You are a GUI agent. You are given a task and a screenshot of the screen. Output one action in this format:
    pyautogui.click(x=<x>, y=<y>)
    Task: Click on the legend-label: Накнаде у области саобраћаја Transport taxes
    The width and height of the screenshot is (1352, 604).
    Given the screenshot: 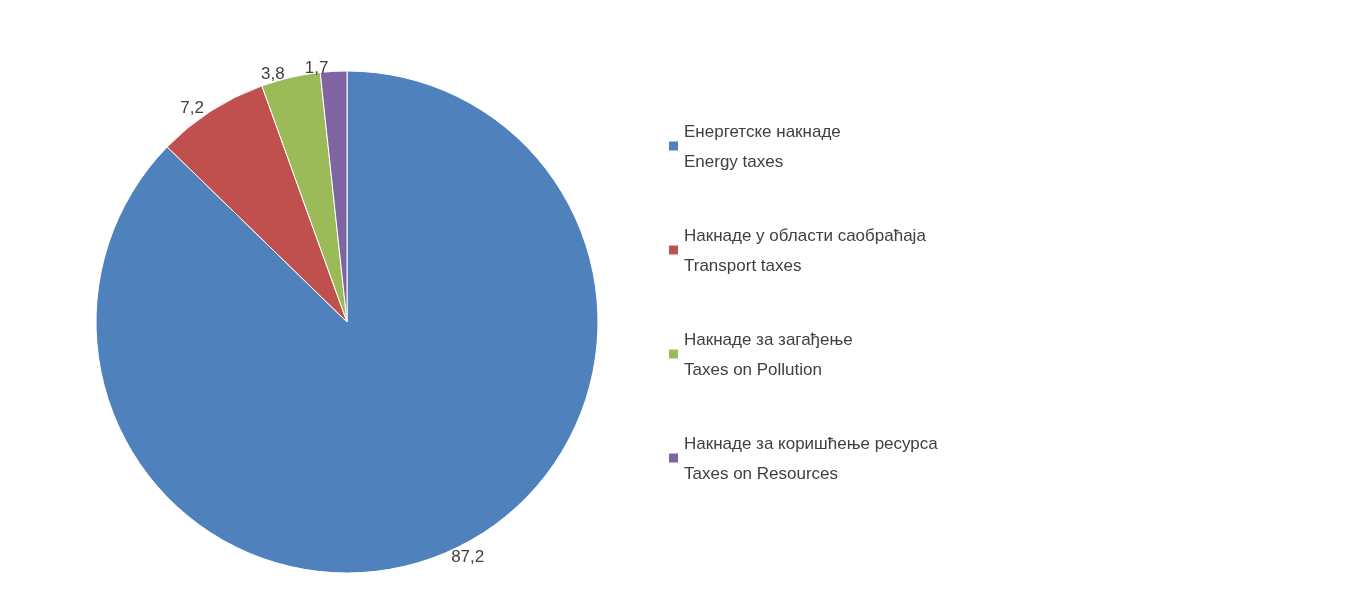 What is the action you would take?
    pyautogui.click(x=805, y=250)
    